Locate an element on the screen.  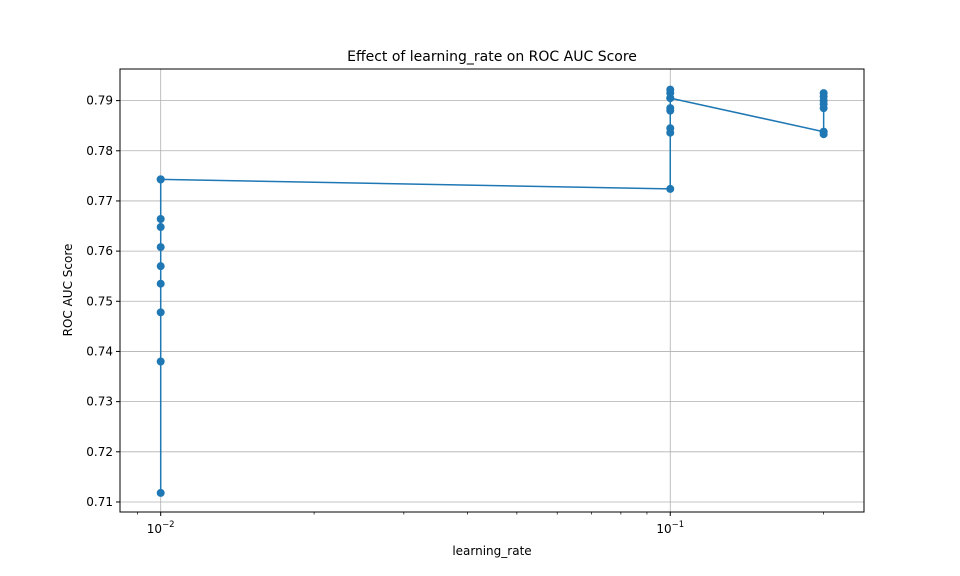
y-tick-label: 0.75 is located at coordinates (99, 301).